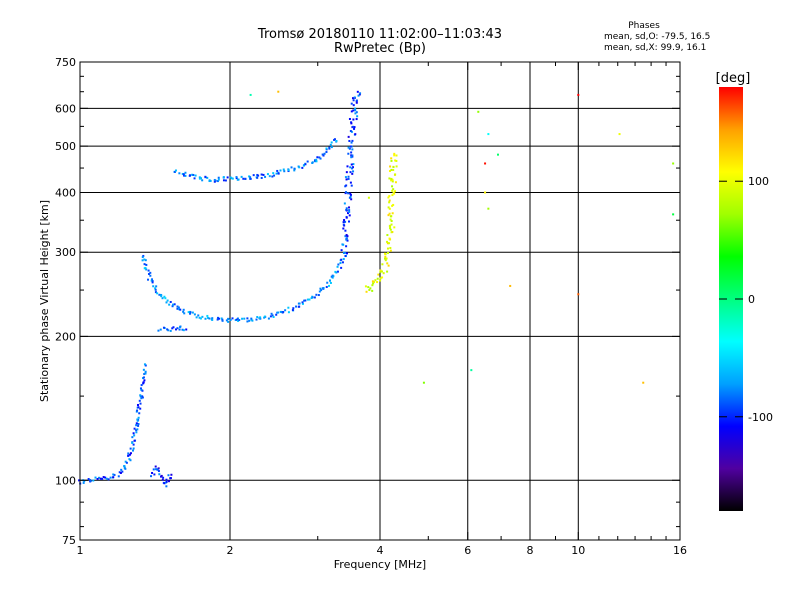 The width and height of the screenshot is (800, 600). What do you see at coordinates (657, 37) in the screenshot?
I see `phase-stats-o: mean, sd,O: -79.5, 16.5` at bounding box center [657, 37].